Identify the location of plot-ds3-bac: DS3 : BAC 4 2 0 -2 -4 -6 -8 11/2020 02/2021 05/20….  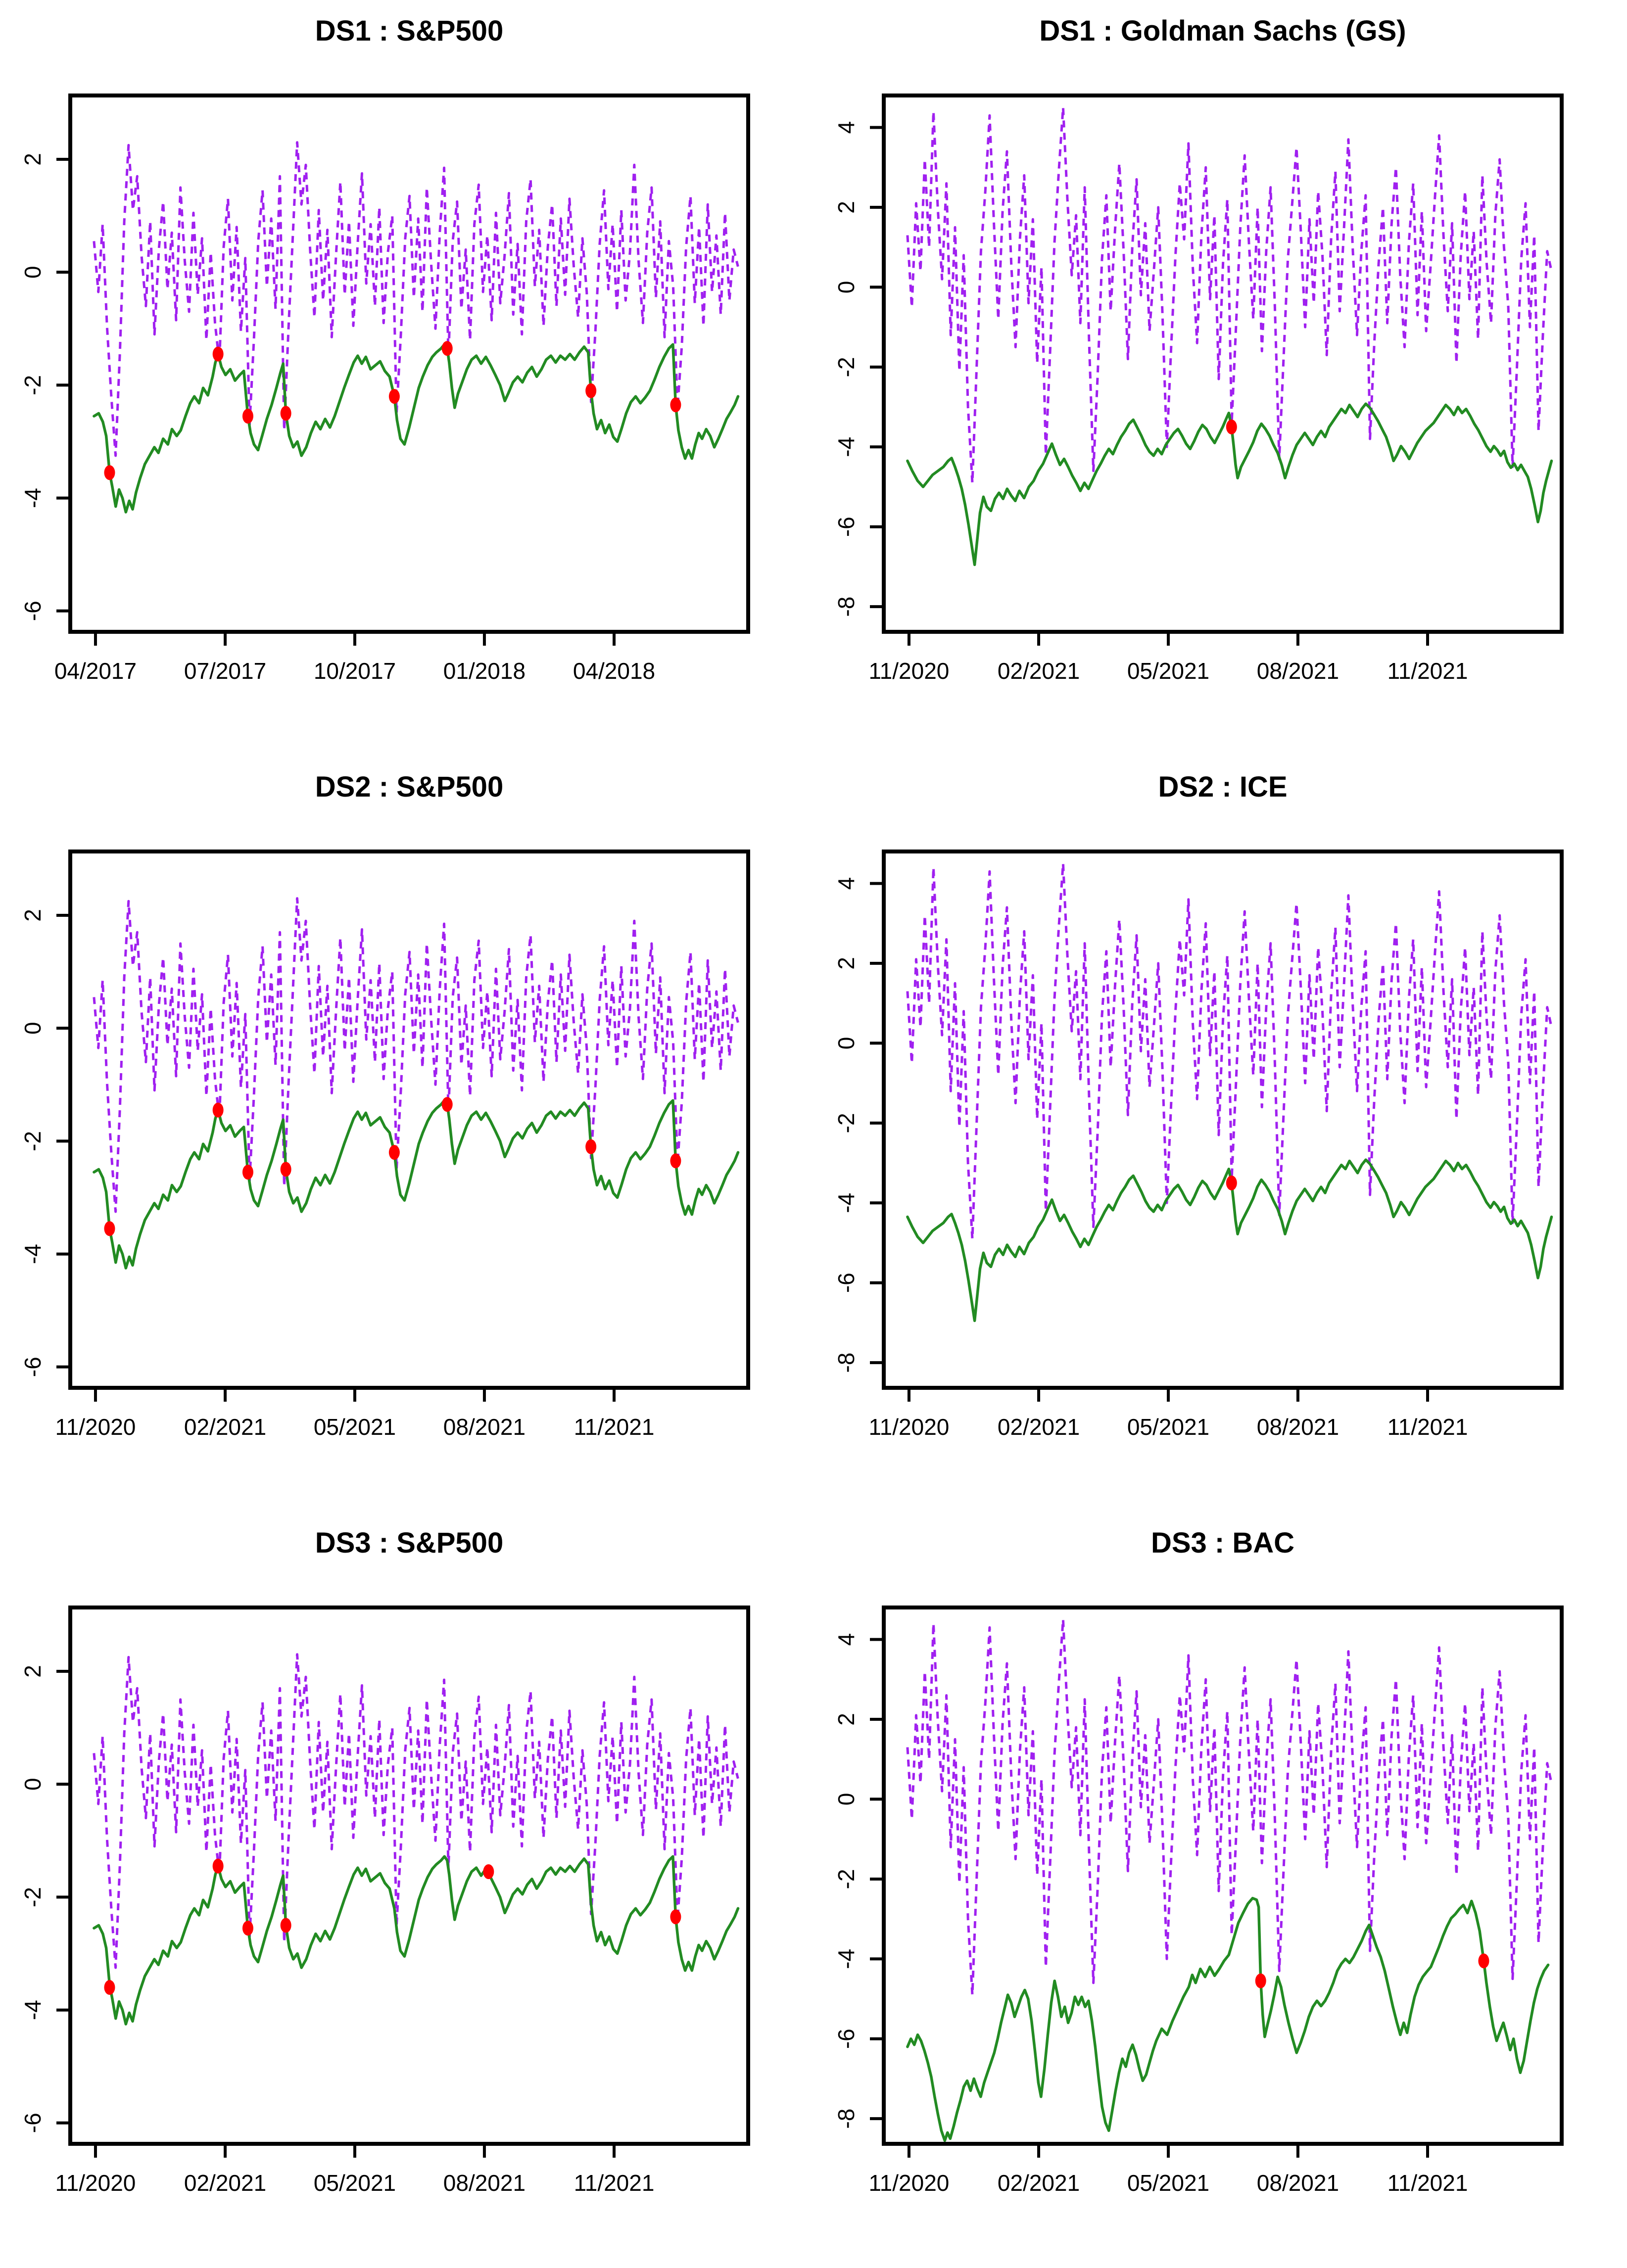
(1198, 1862).